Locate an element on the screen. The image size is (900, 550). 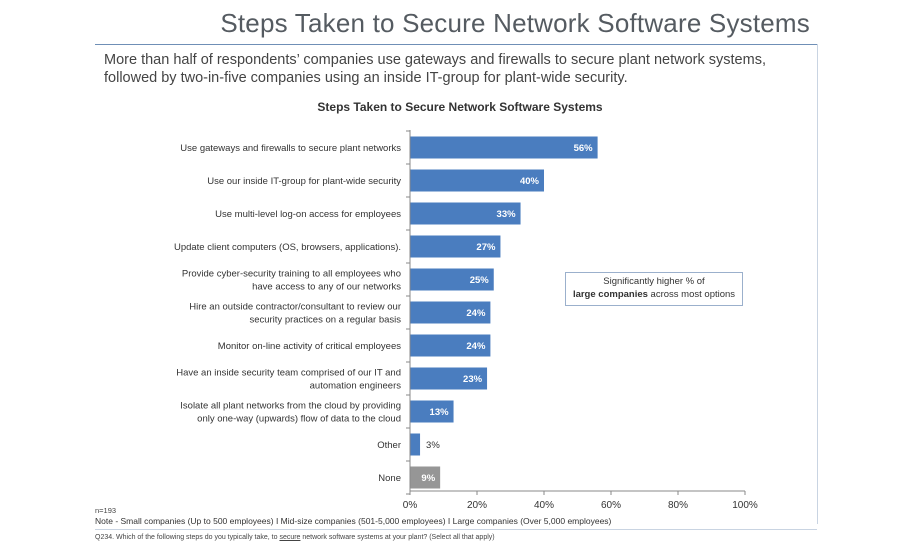
sample-size: n=193 is located at coordinates (106, 510).